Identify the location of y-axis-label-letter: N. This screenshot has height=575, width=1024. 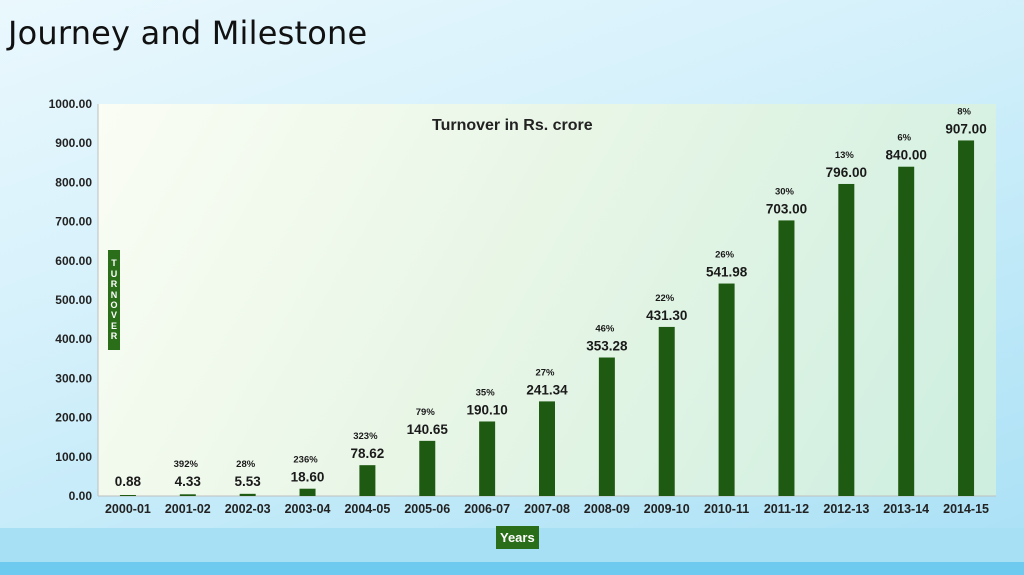
(114, 294).